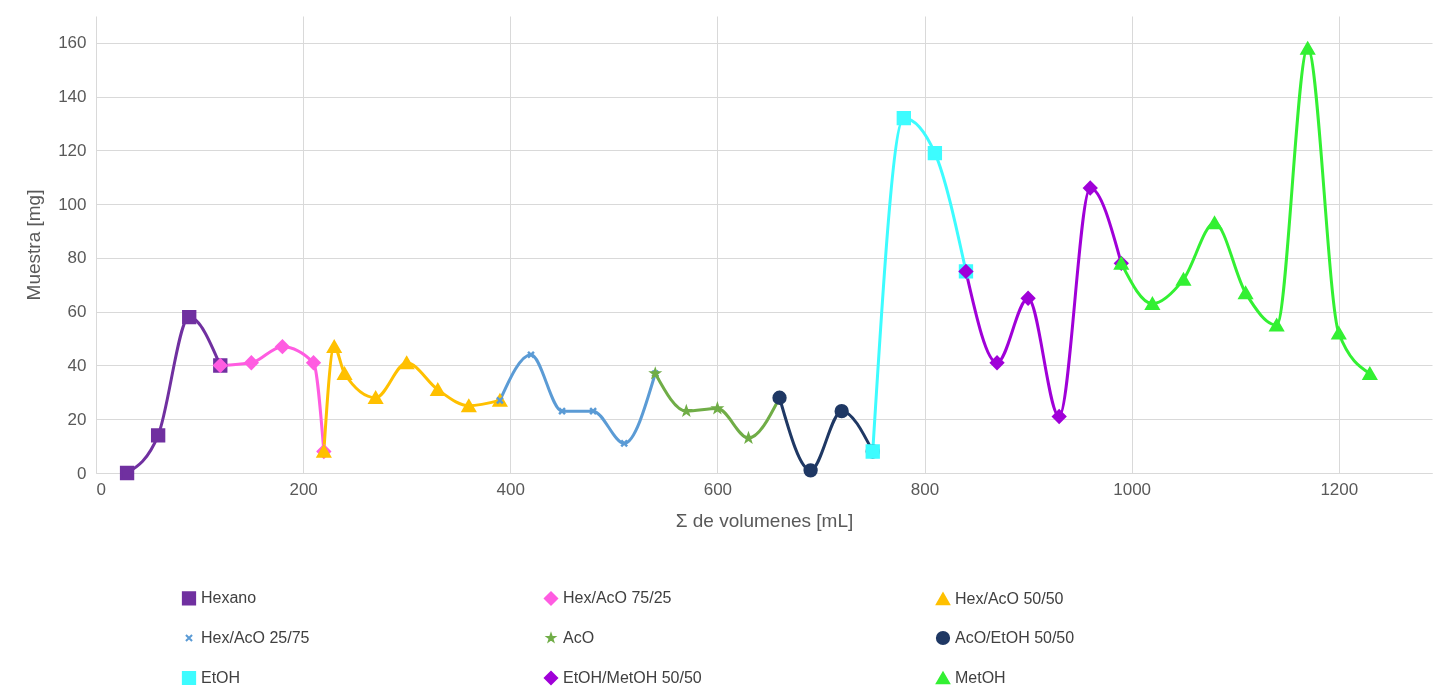 The height and width of the screenshot is (692, 1441). What do you see at coordinates (77, 258) in the screenshot?
I see `y-tick-label: 80` at bounding box center [77, 258].